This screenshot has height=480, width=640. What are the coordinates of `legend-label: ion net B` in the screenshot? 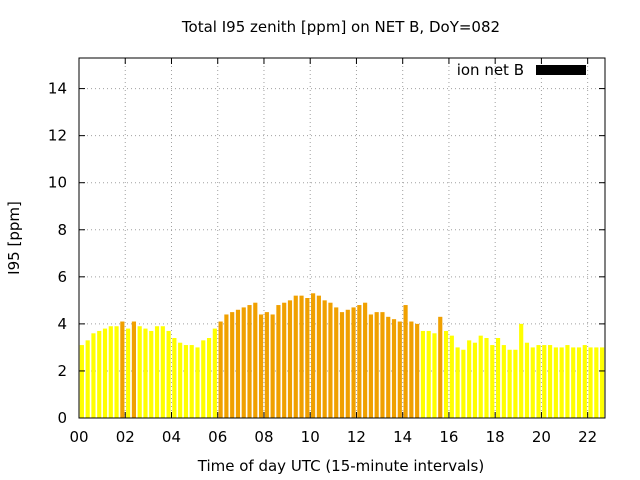 It's located at (490, 70).